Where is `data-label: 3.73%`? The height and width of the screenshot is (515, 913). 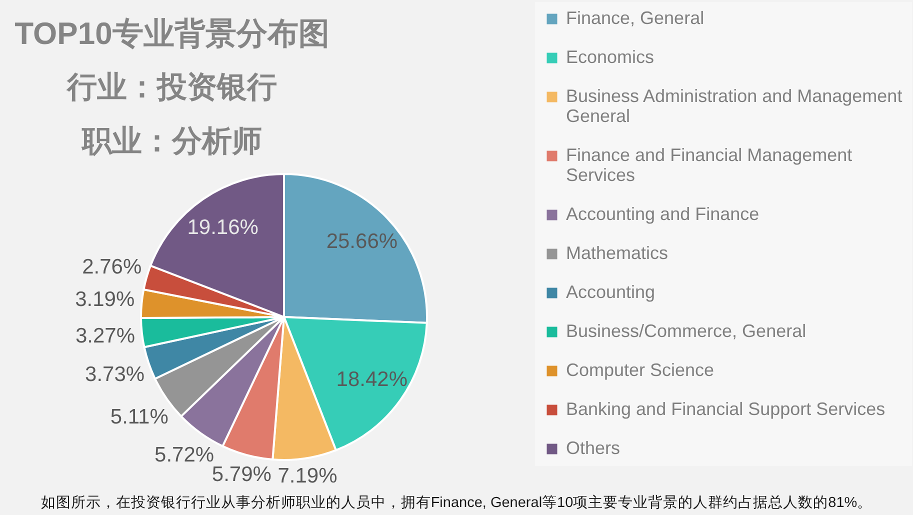
data-label: 3.73% is located at coordinates (115, 374).